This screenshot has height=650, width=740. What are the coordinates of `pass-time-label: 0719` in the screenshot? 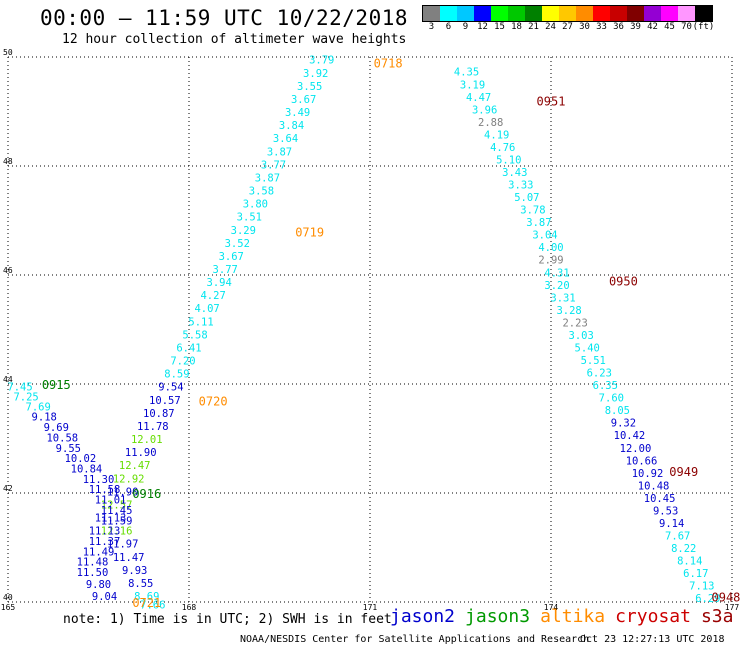 It's located at (309, 232).